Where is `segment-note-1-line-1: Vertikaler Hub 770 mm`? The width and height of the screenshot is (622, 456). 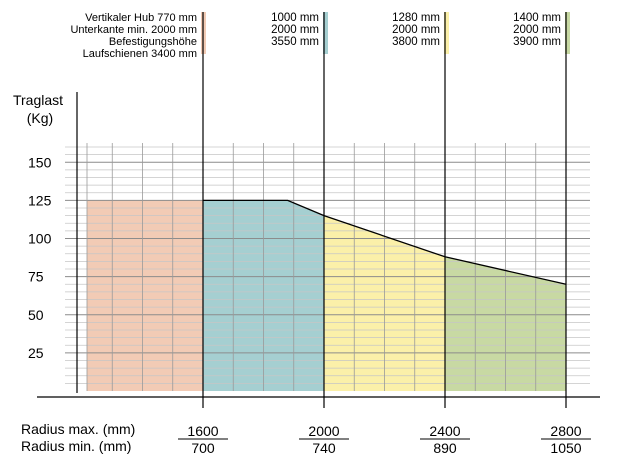
segment-note-1-line-1: Vertikaler Hub 770 mm is located at coordinates (141, 18).